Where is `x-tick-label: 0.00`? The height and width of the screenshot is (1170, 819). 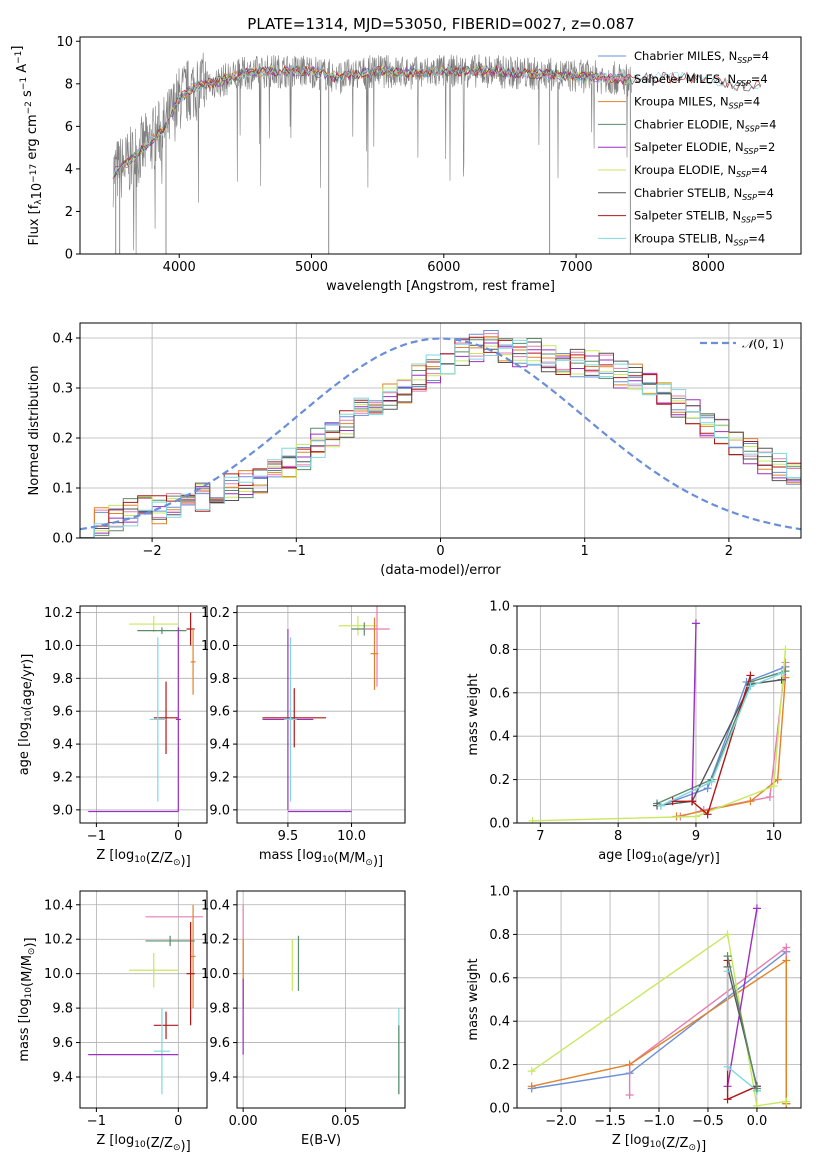
x-tick-label: 0.00 is located at coordinates (243, 1121).